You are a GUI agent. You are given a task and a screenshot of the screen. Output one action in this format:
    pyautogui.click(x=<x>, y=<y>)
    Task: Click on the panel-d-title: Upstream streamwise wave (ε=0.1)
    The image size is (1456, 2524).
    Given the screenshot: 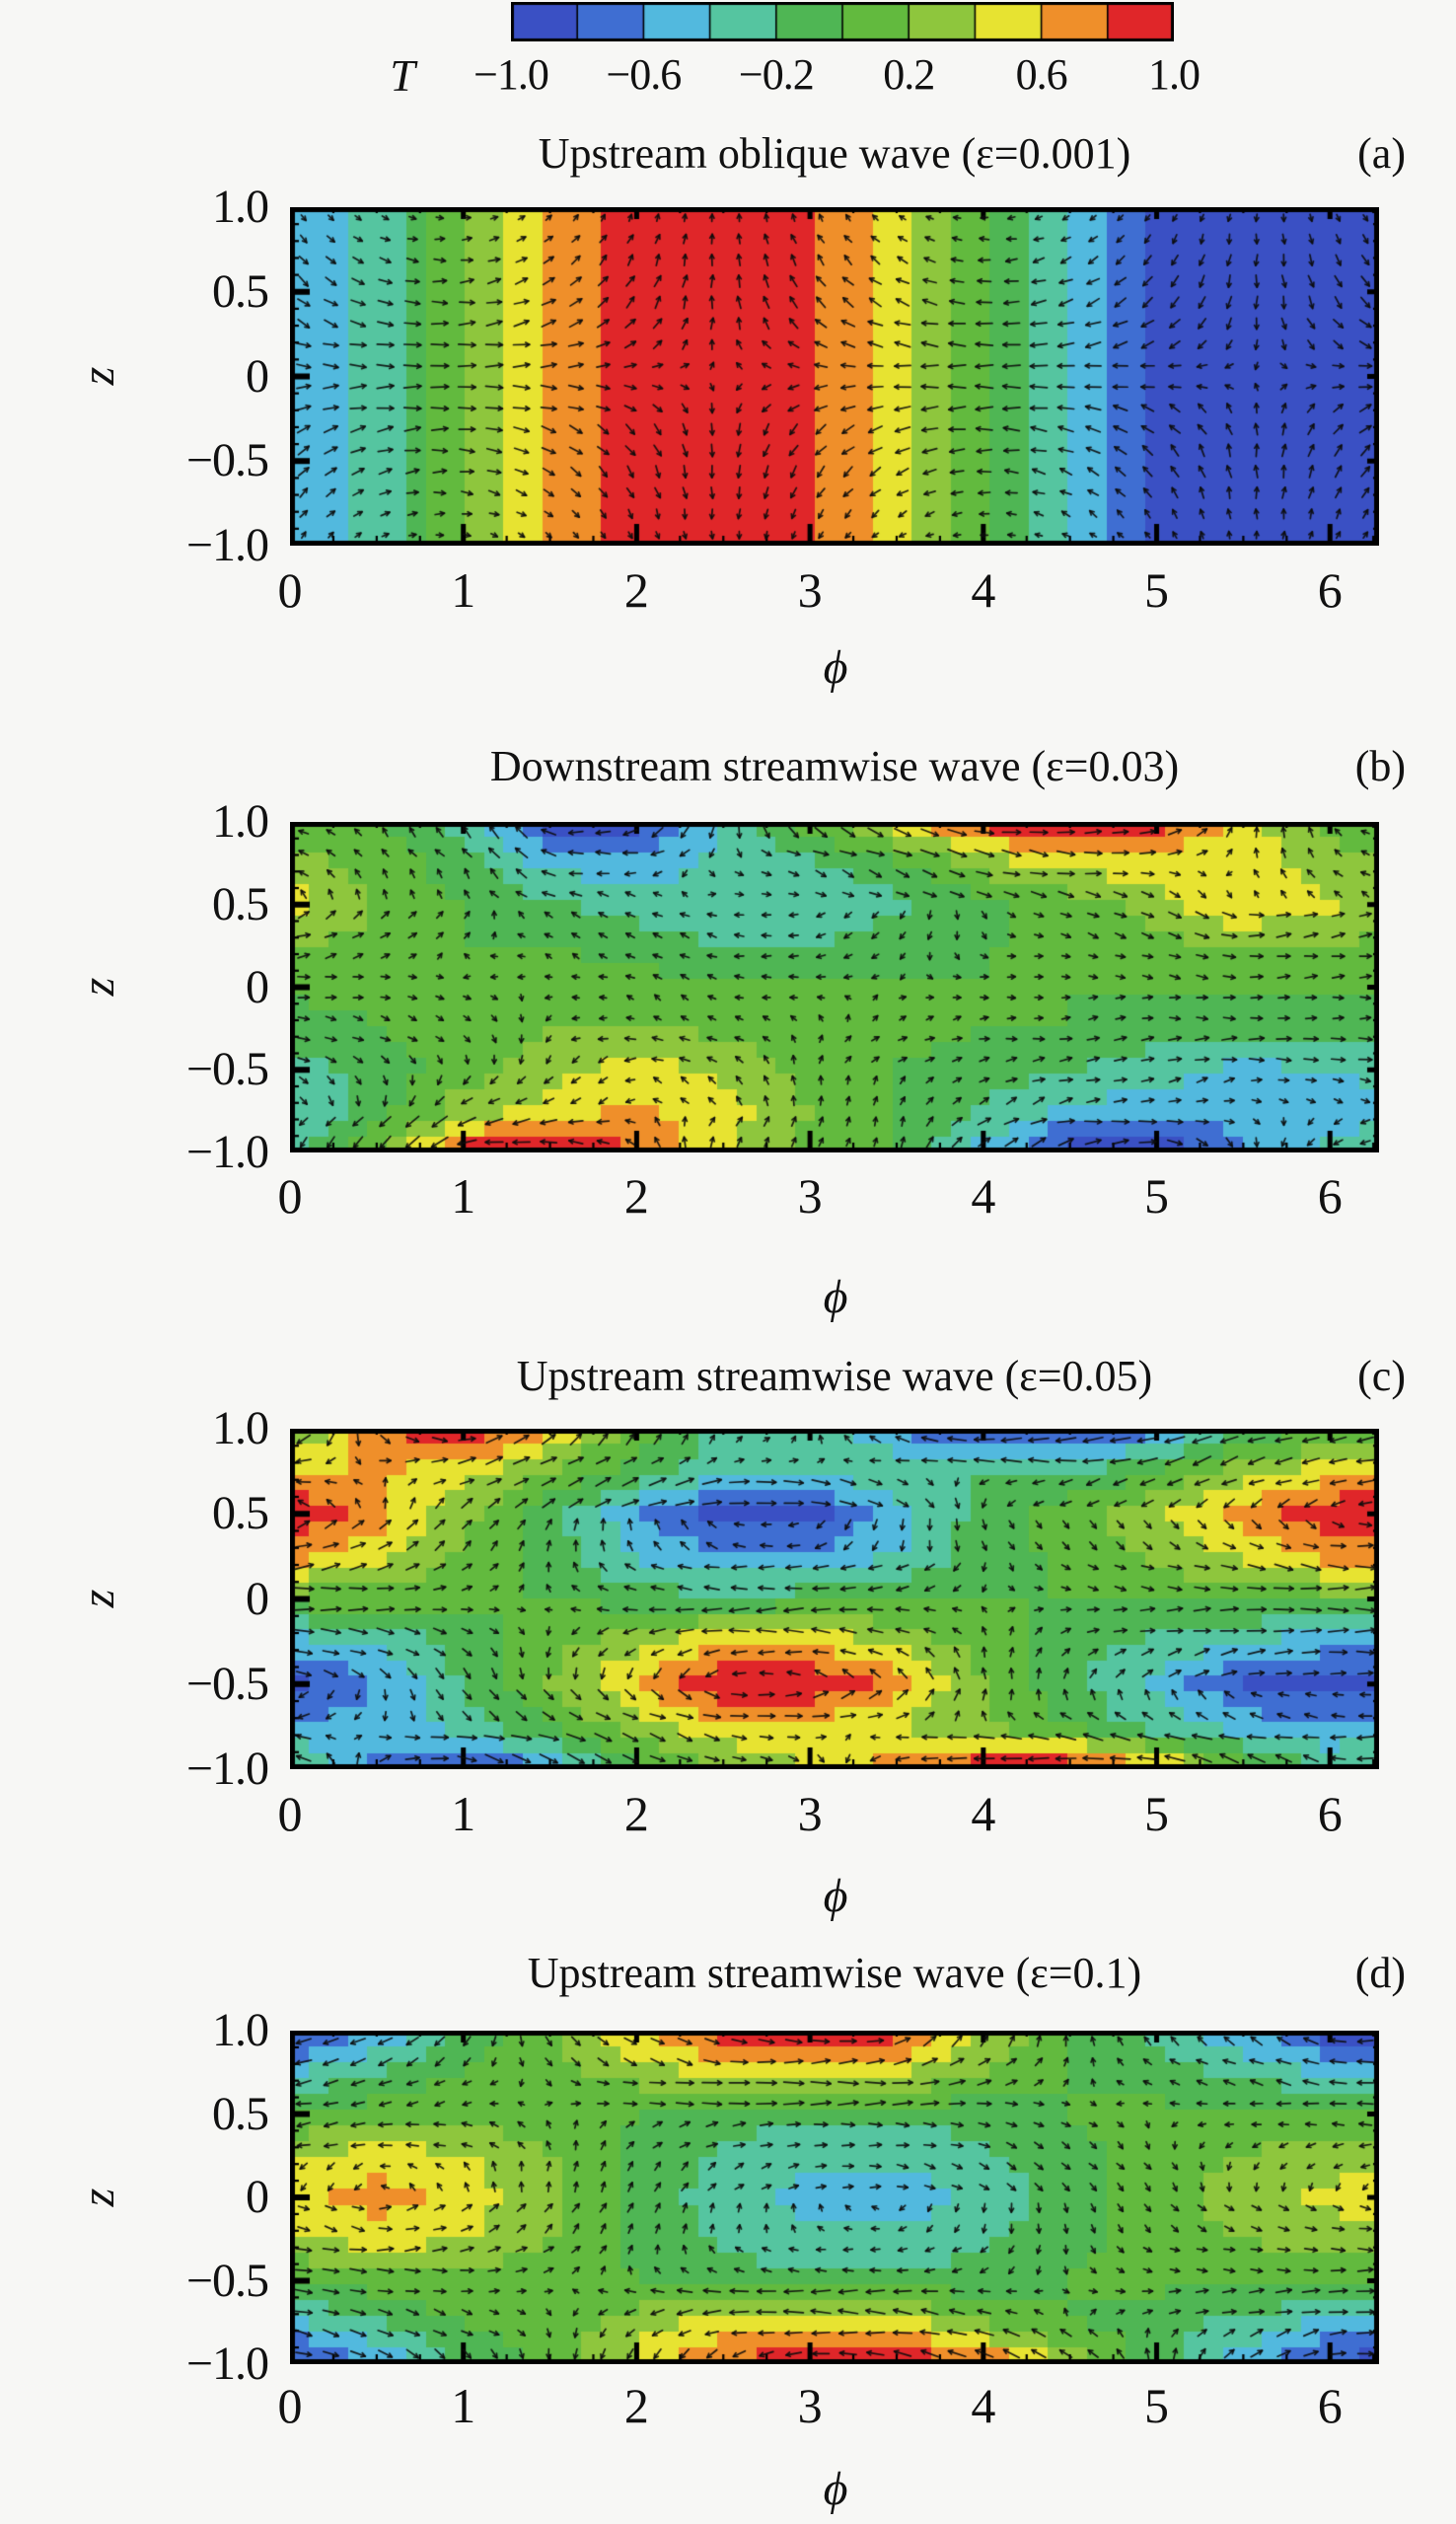 What is the action you would take?
    pyautogui.click(x=834, y=1973)
    